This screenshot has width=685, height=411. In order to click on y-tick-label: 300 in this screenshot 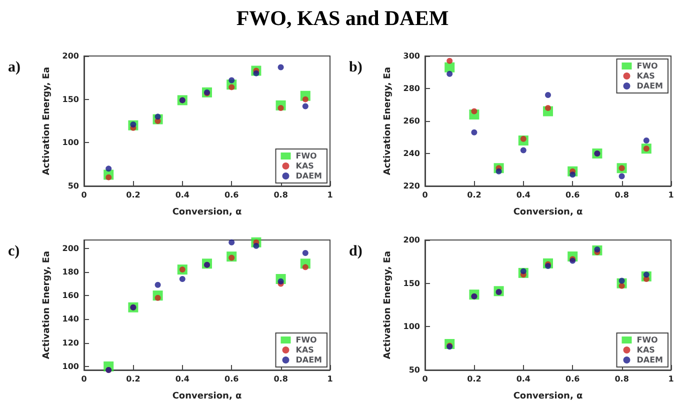, I will do `click(411, 56)`.